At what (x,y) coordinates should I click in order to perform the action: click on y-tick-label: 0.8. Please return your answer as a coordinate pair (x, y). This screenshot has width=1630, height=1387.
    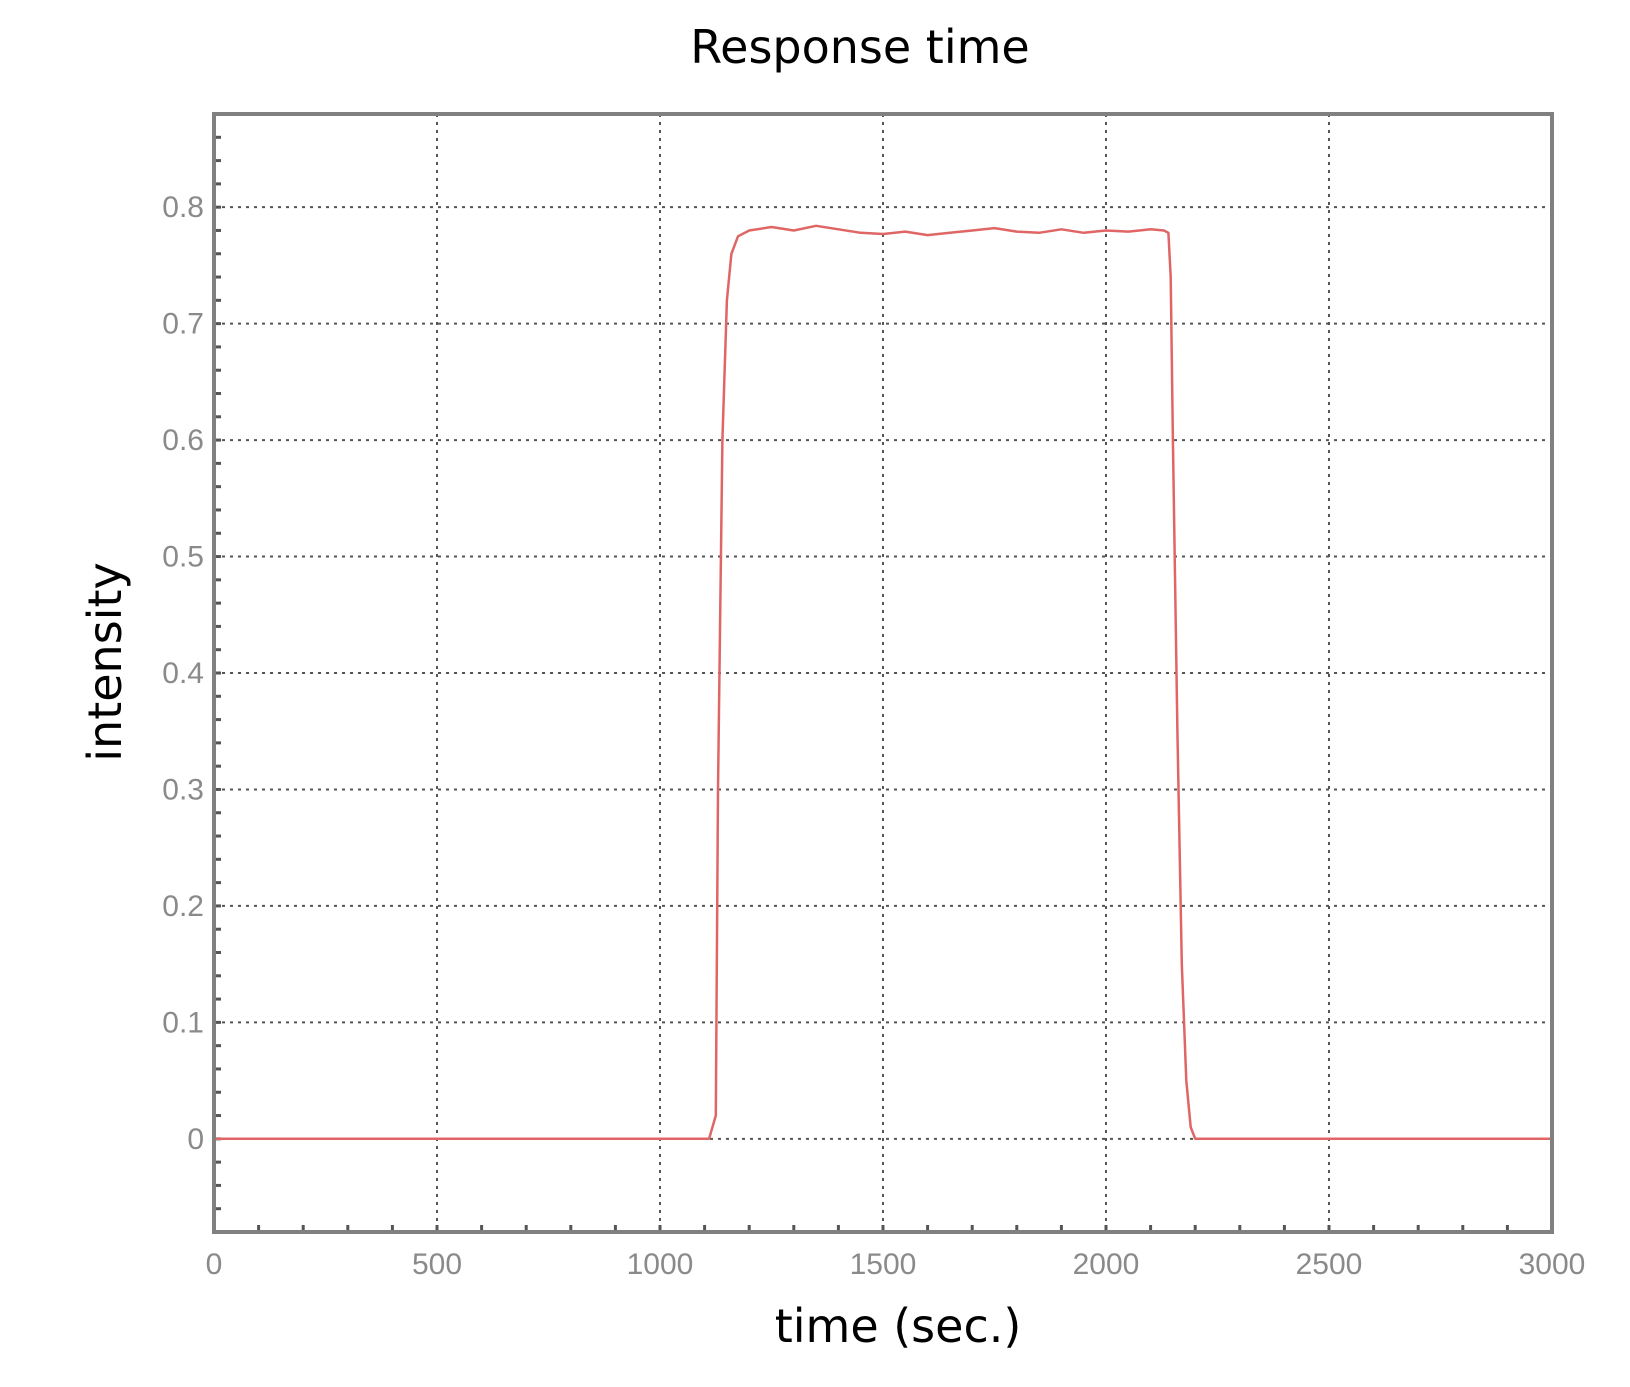
    Looking at the image, I should click on (183, 207).